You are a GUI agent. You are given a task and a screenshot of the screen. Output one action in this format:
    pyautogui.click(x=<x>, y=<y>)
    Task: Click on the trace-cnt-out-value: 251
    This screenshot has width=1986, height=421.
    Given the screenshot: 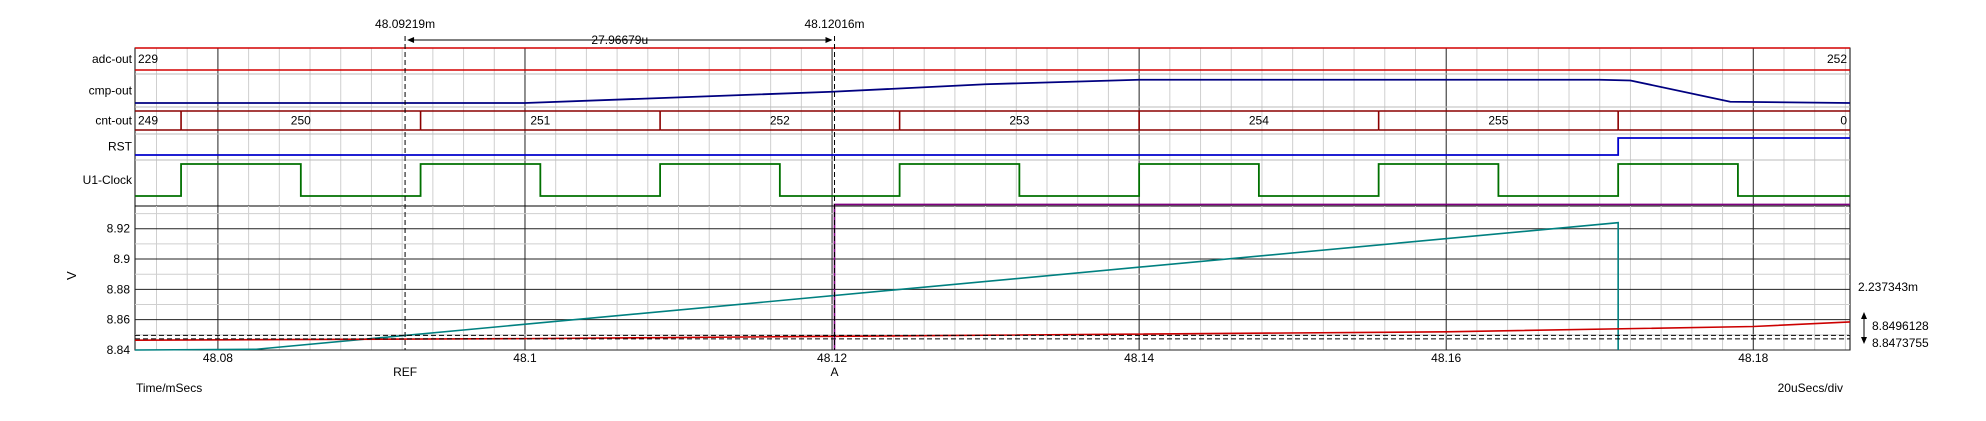 What is the action you would take?
    pyautogui.click(x=540, y=121)
    